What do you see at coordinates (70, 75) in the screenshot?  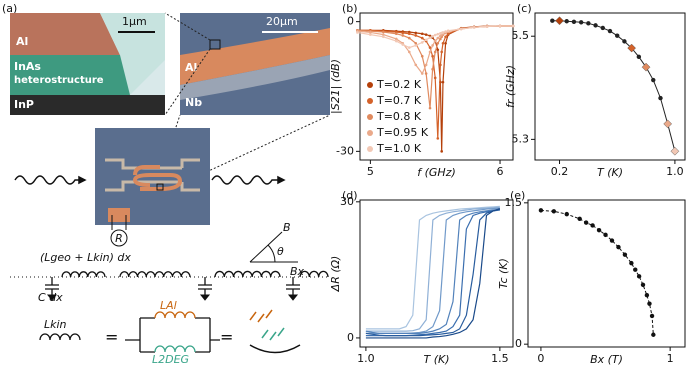 I see `inas-layer` at bounding box center [70, 75].